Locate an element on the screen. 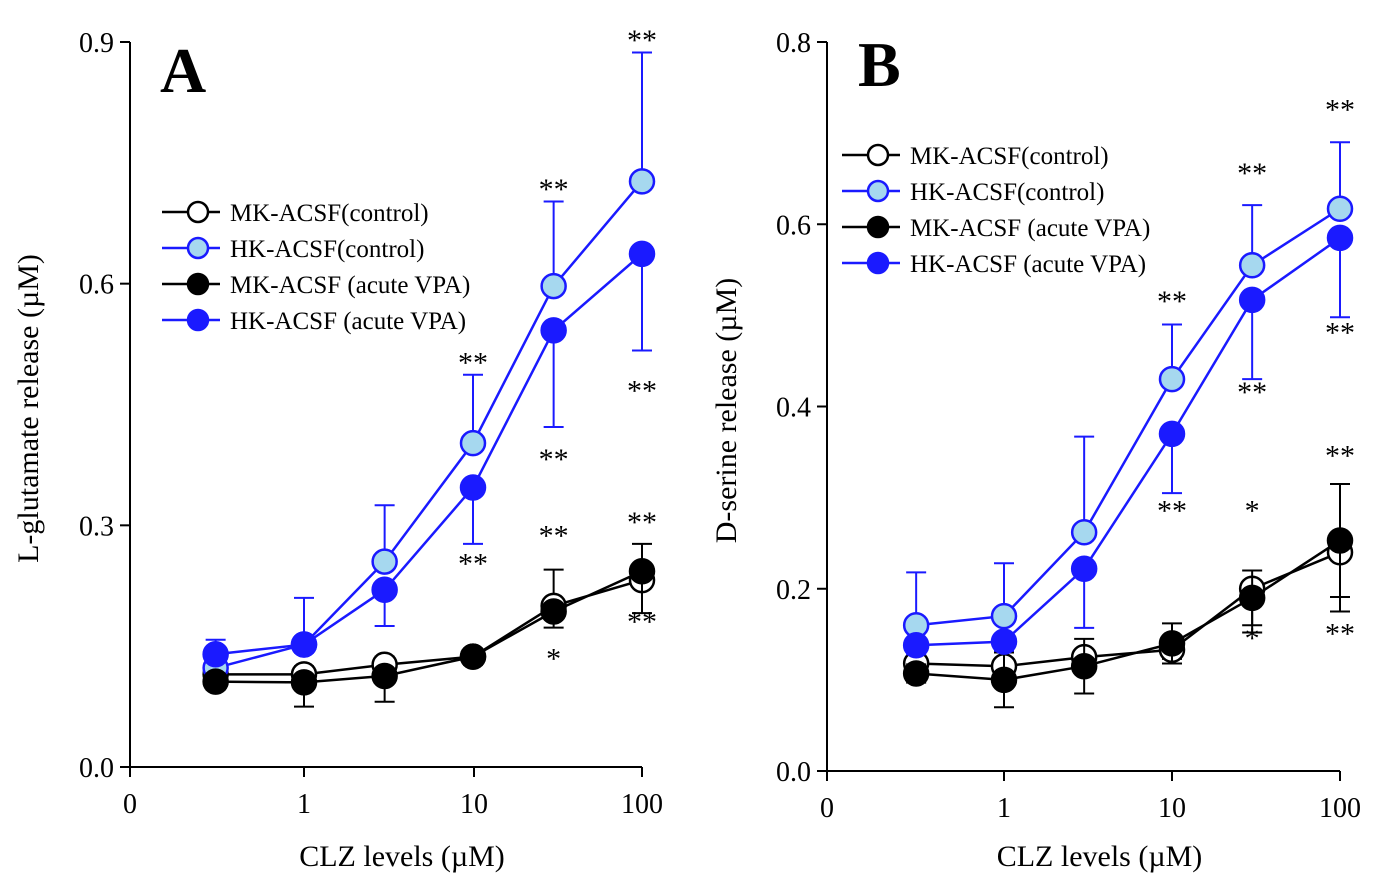  legend-entry: MK-ACSF(control) is located at coordinates (1009, 156).